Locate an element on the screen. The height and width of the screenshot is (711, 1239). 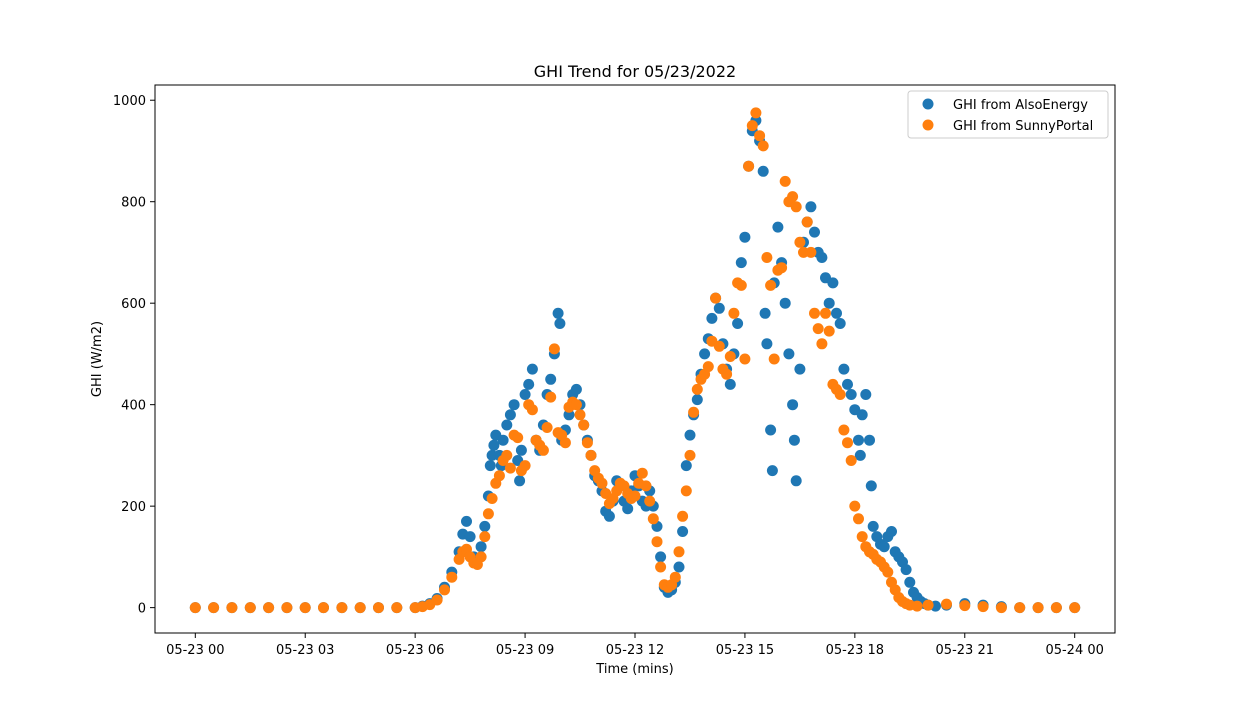
y-tick-label: 0 is located at coordinates (142, 609).